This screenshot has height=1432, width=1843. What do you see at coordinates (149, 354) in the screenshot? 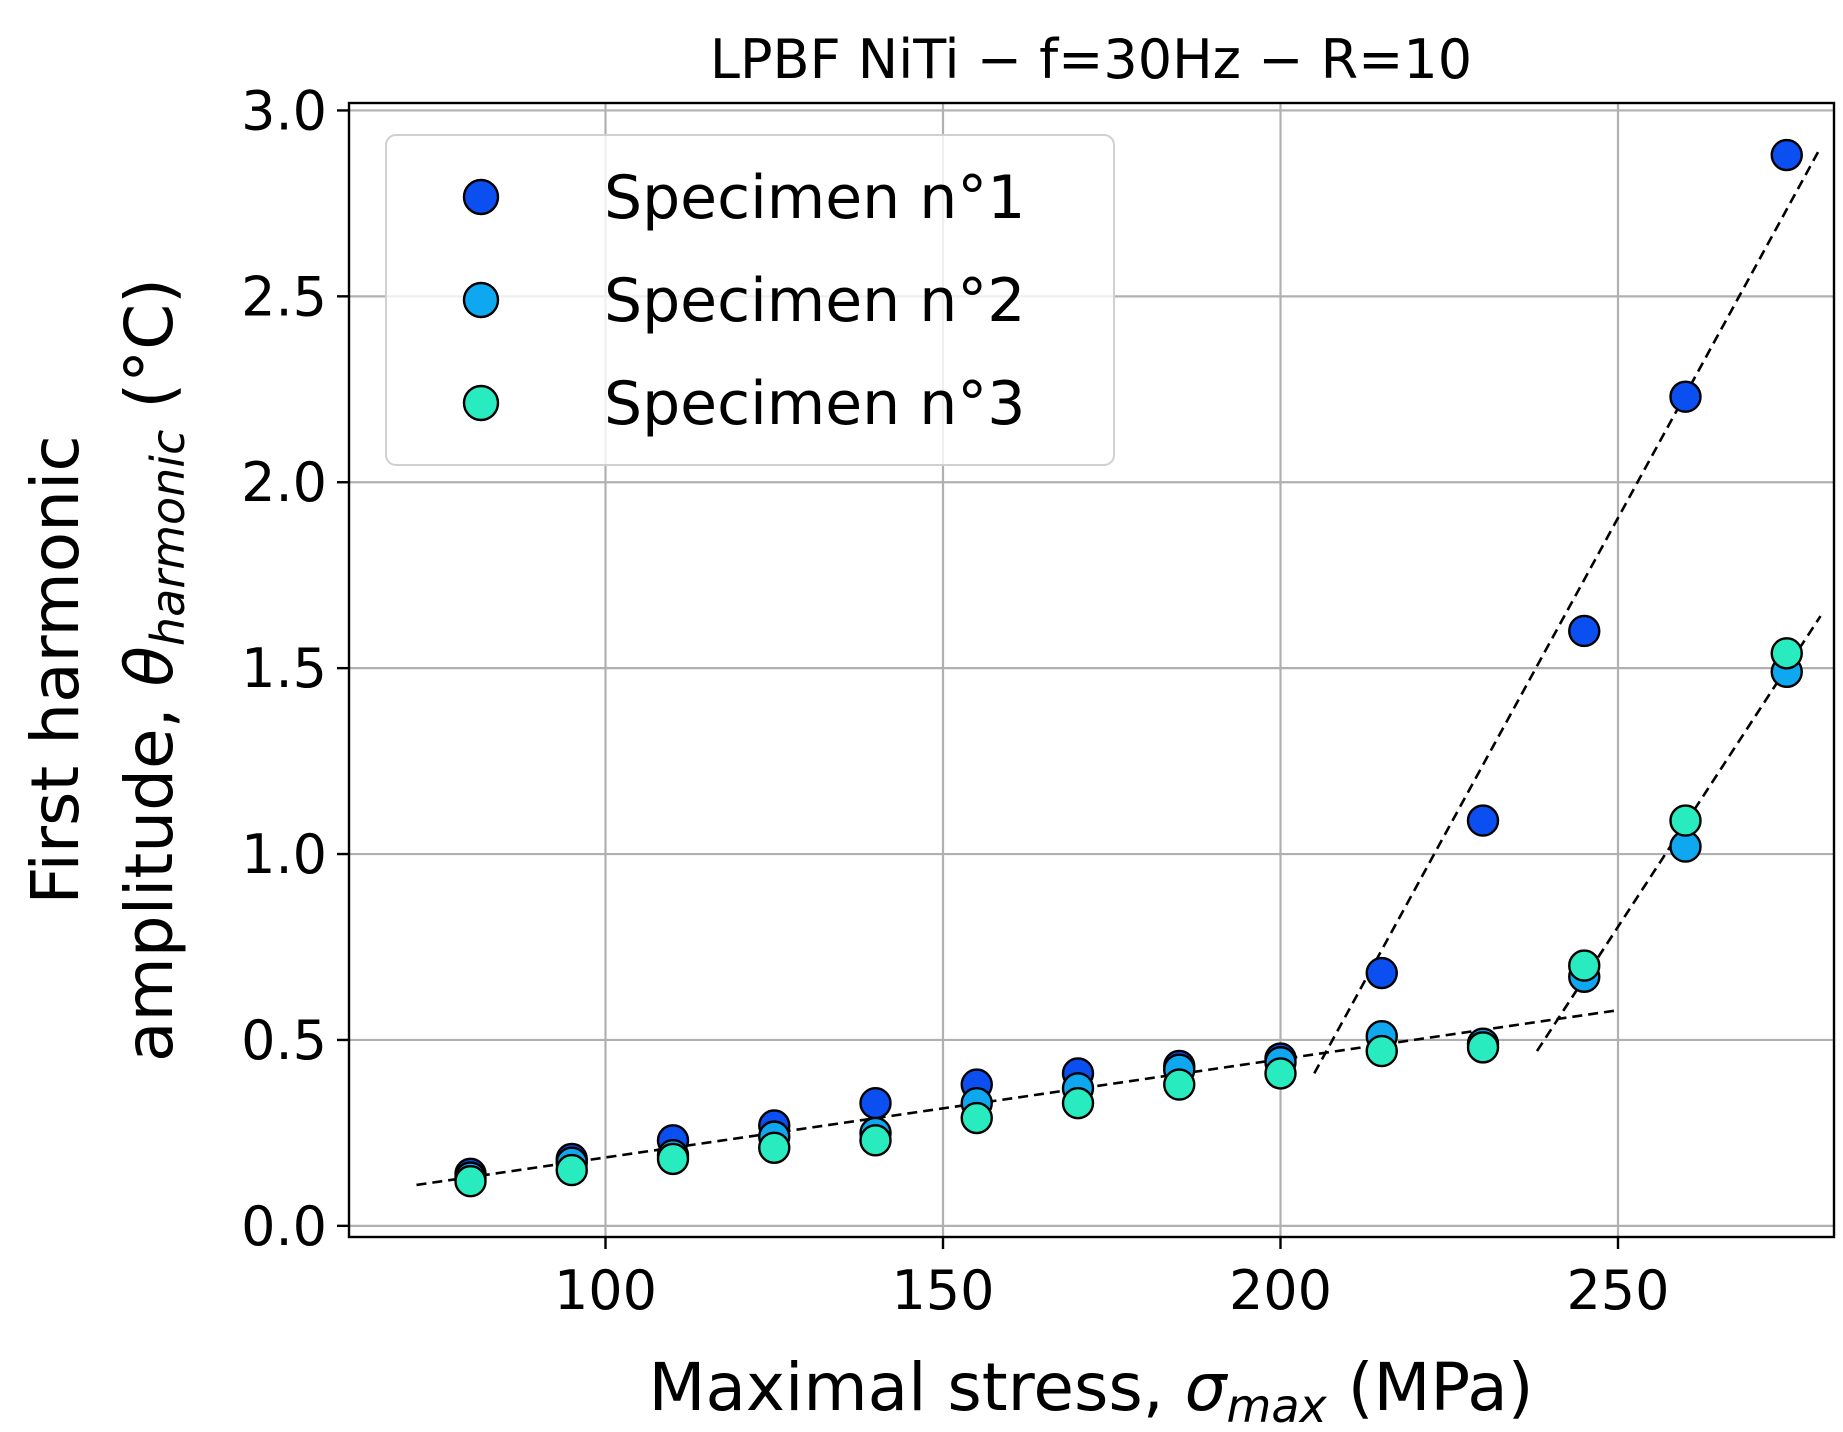
I see `y-axis-label-suffix: (°C)` at bounding box center [149, 354].